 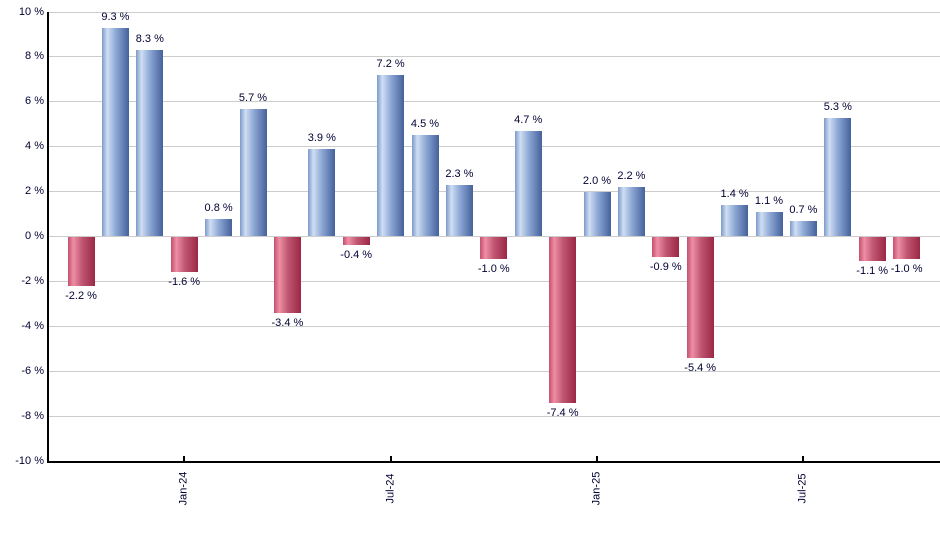 I want to click on bar-value-label: 0.7 %, so click(x=803, y=209).